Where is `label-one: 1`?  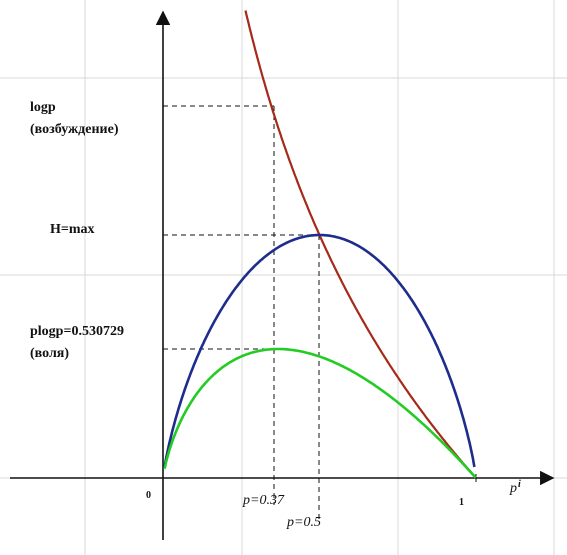
label-one: 1 is located at coordinates (461, 502).